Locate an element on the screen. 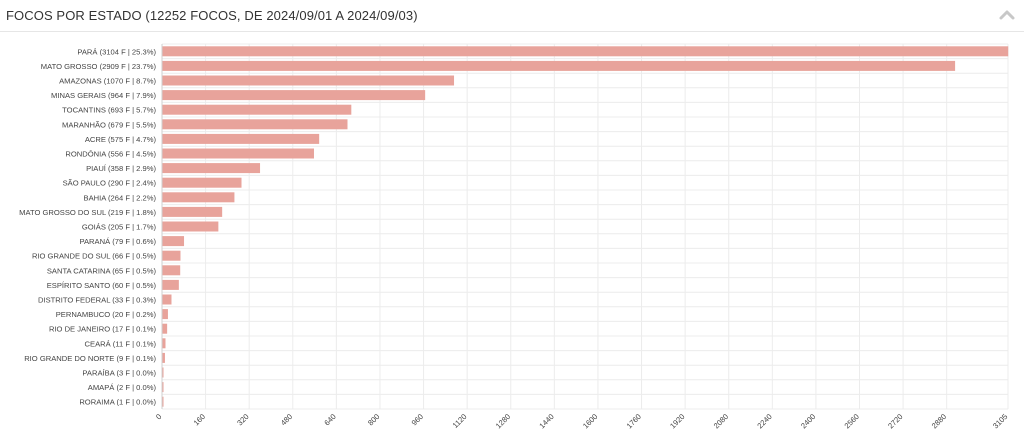  x-tick-label: 320 is located at coordinates (242, 419).